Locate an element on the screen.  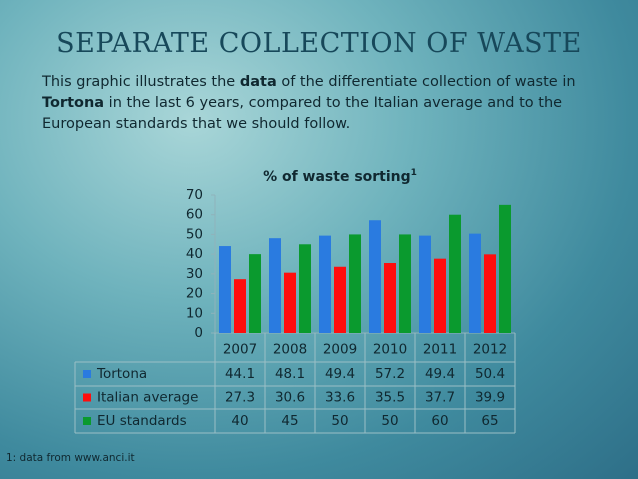
table-value: 50.4 is located at coordinates (490, 374).